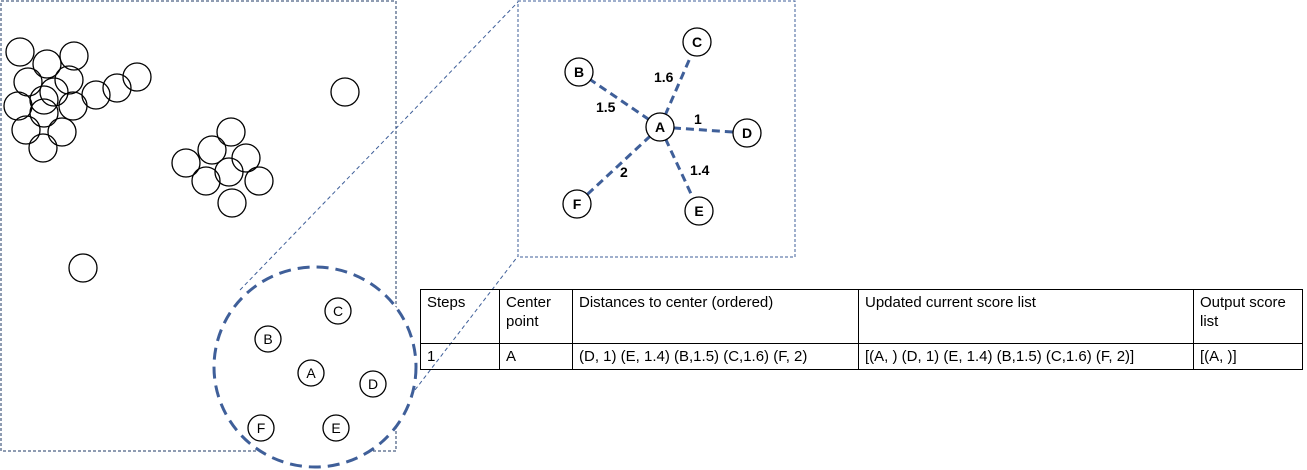  I want to click on zoom-node-c: C, so click(697, 42).